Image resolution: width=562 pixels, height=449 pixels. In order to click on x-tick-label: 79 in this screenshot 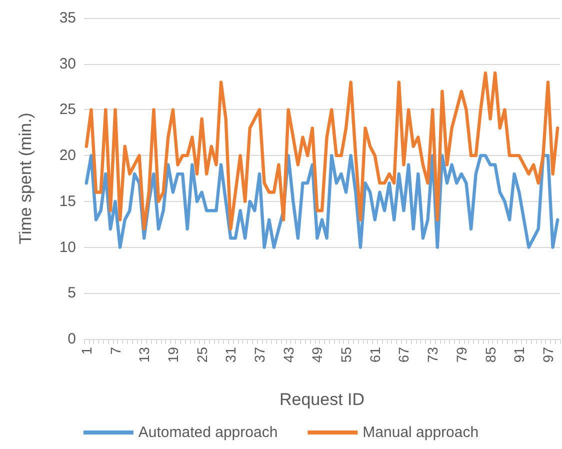, I will do `click(461, 354)`.